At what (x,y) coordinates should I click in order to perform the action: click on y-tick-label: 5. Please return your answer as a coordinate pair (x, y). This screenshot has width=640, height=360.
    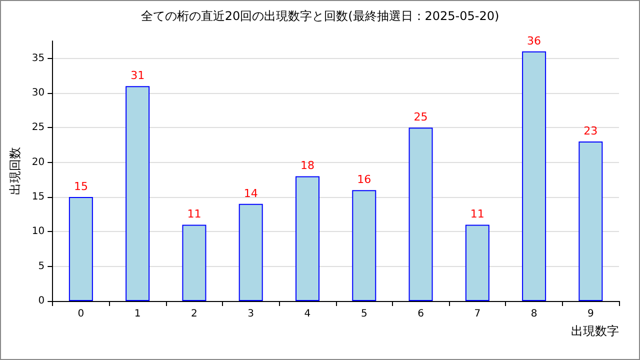
    Looking at the image, I should click on (41, 266).